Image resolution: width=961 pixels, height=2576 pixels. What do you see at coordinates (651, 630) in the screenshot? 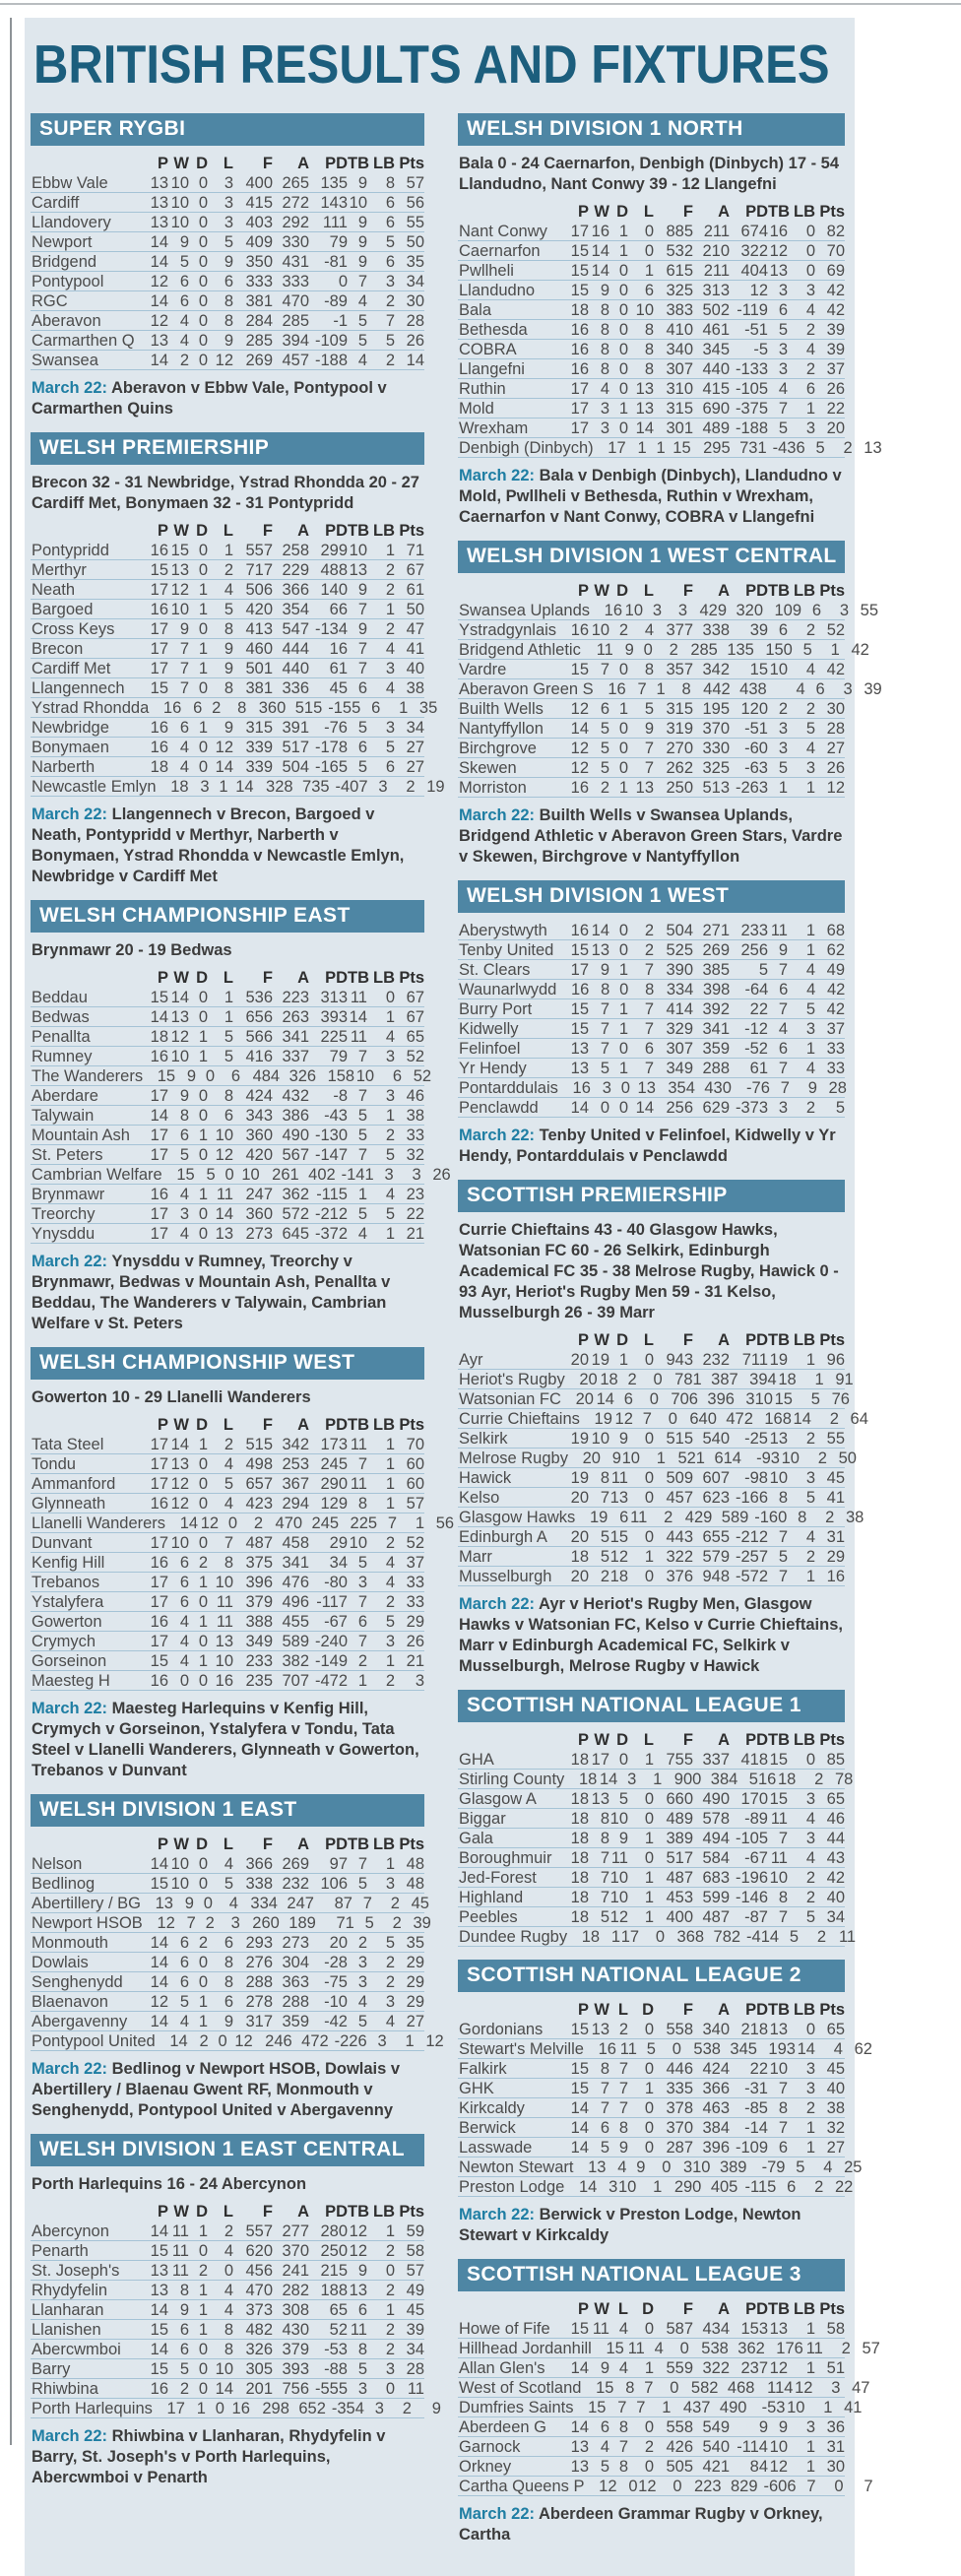
I see `table-row: Ystradgynlais 16 10 2 4 377 338 39 6 2 52` at bounding box center [651, 630].